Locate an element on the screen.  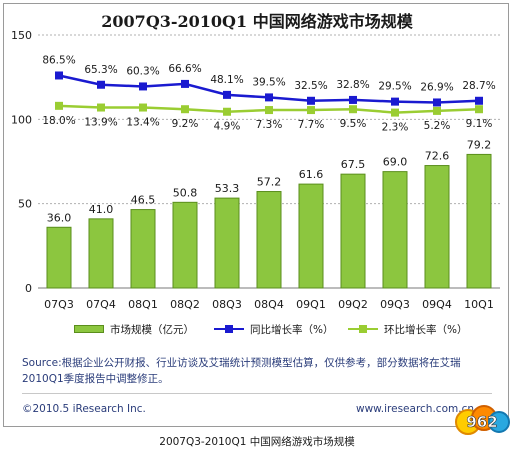
qoq-value-label: 4.9% is located at coordinates (227, 127).